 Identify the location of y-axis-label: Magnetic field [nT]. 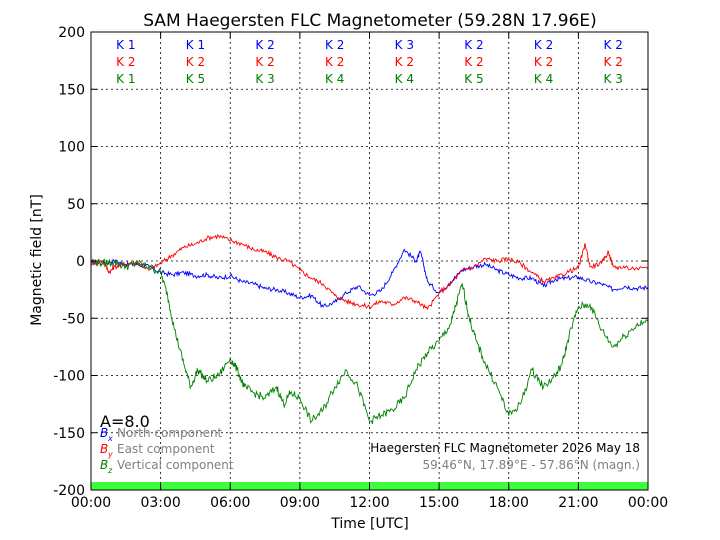
(37, 260).